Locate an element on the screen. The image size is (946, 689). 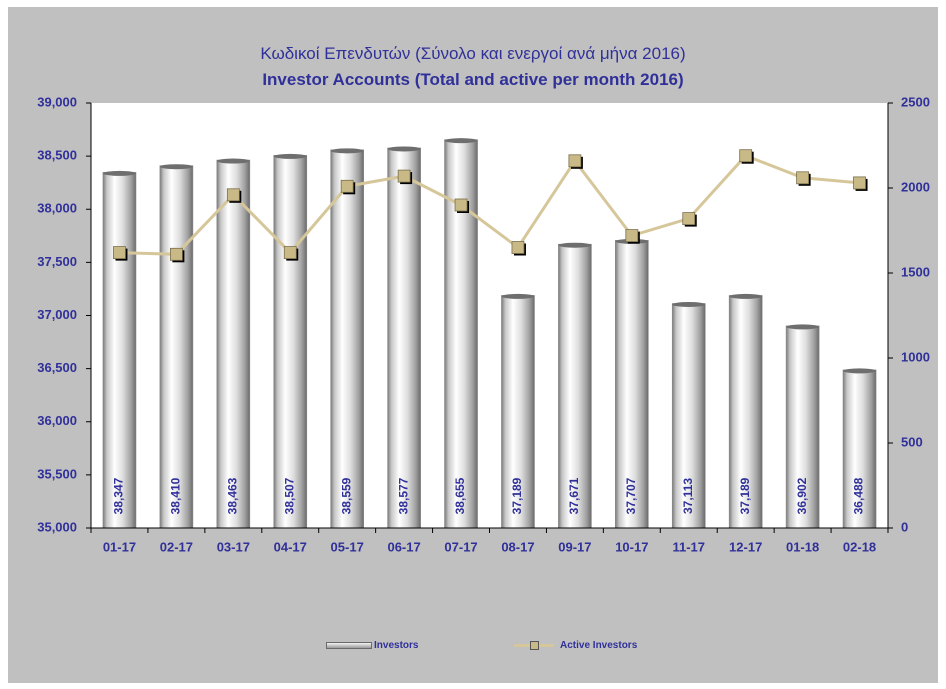
legend-item-investors: Investors is located at coordinates (372, 645).